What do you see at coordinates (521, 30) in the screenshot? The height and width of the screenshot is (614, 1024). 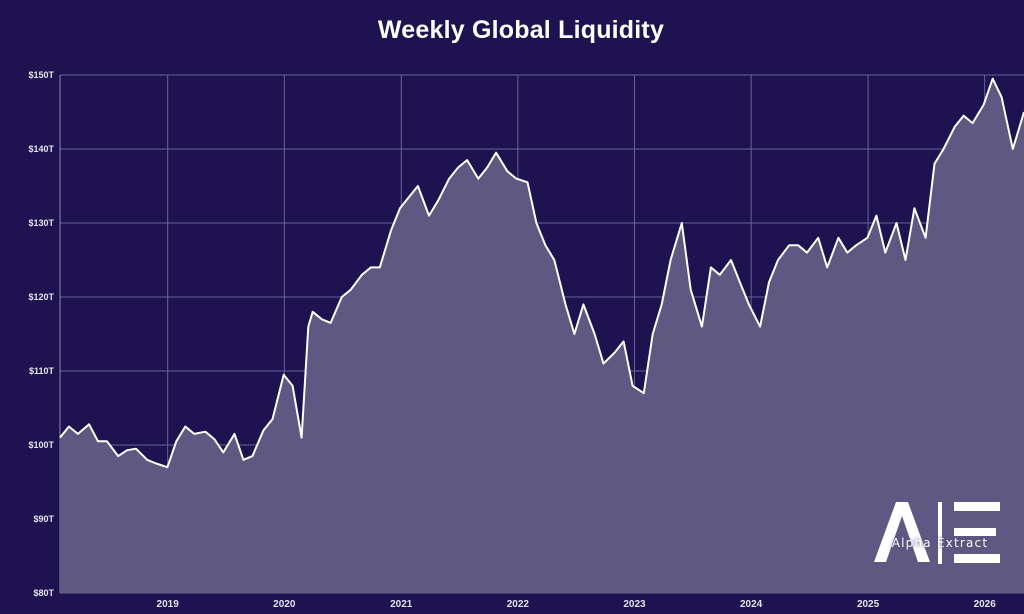 I see `chart-title: Weekly Global Liquidity` at bounding box center [521, 30].